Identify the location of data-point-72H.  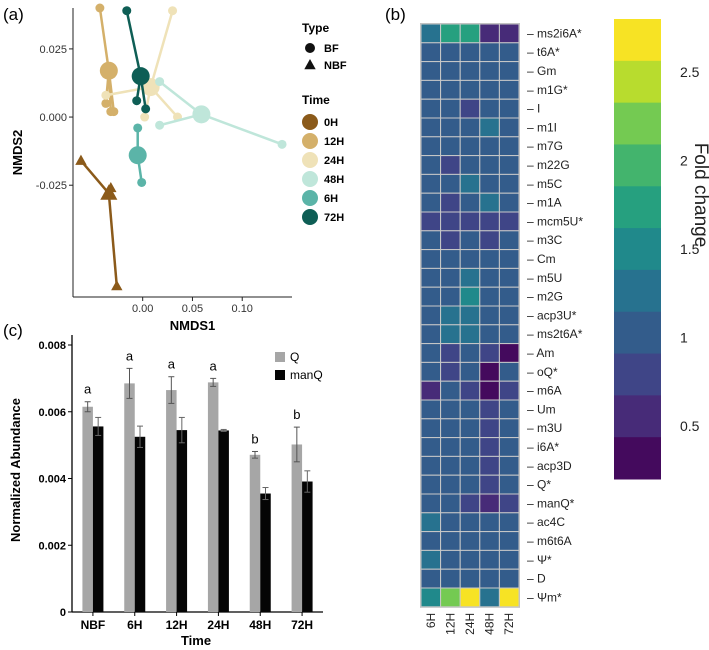
(127, 11).